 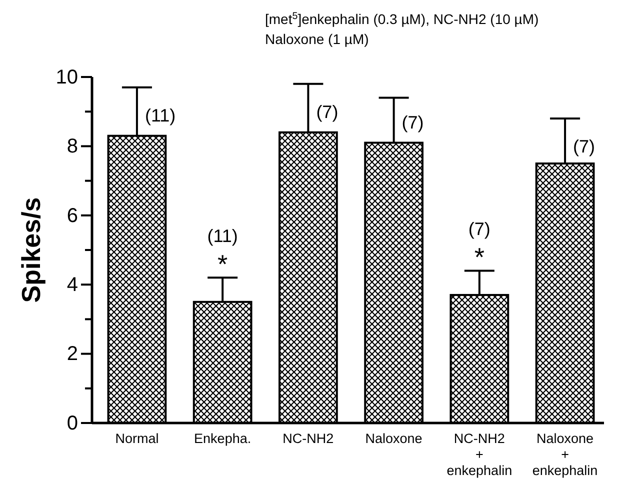 What do you see at coordinates (223, 438) in the screenshot?
I see `x-tick-label: Enkepha.` at bounding box center [223, 438].